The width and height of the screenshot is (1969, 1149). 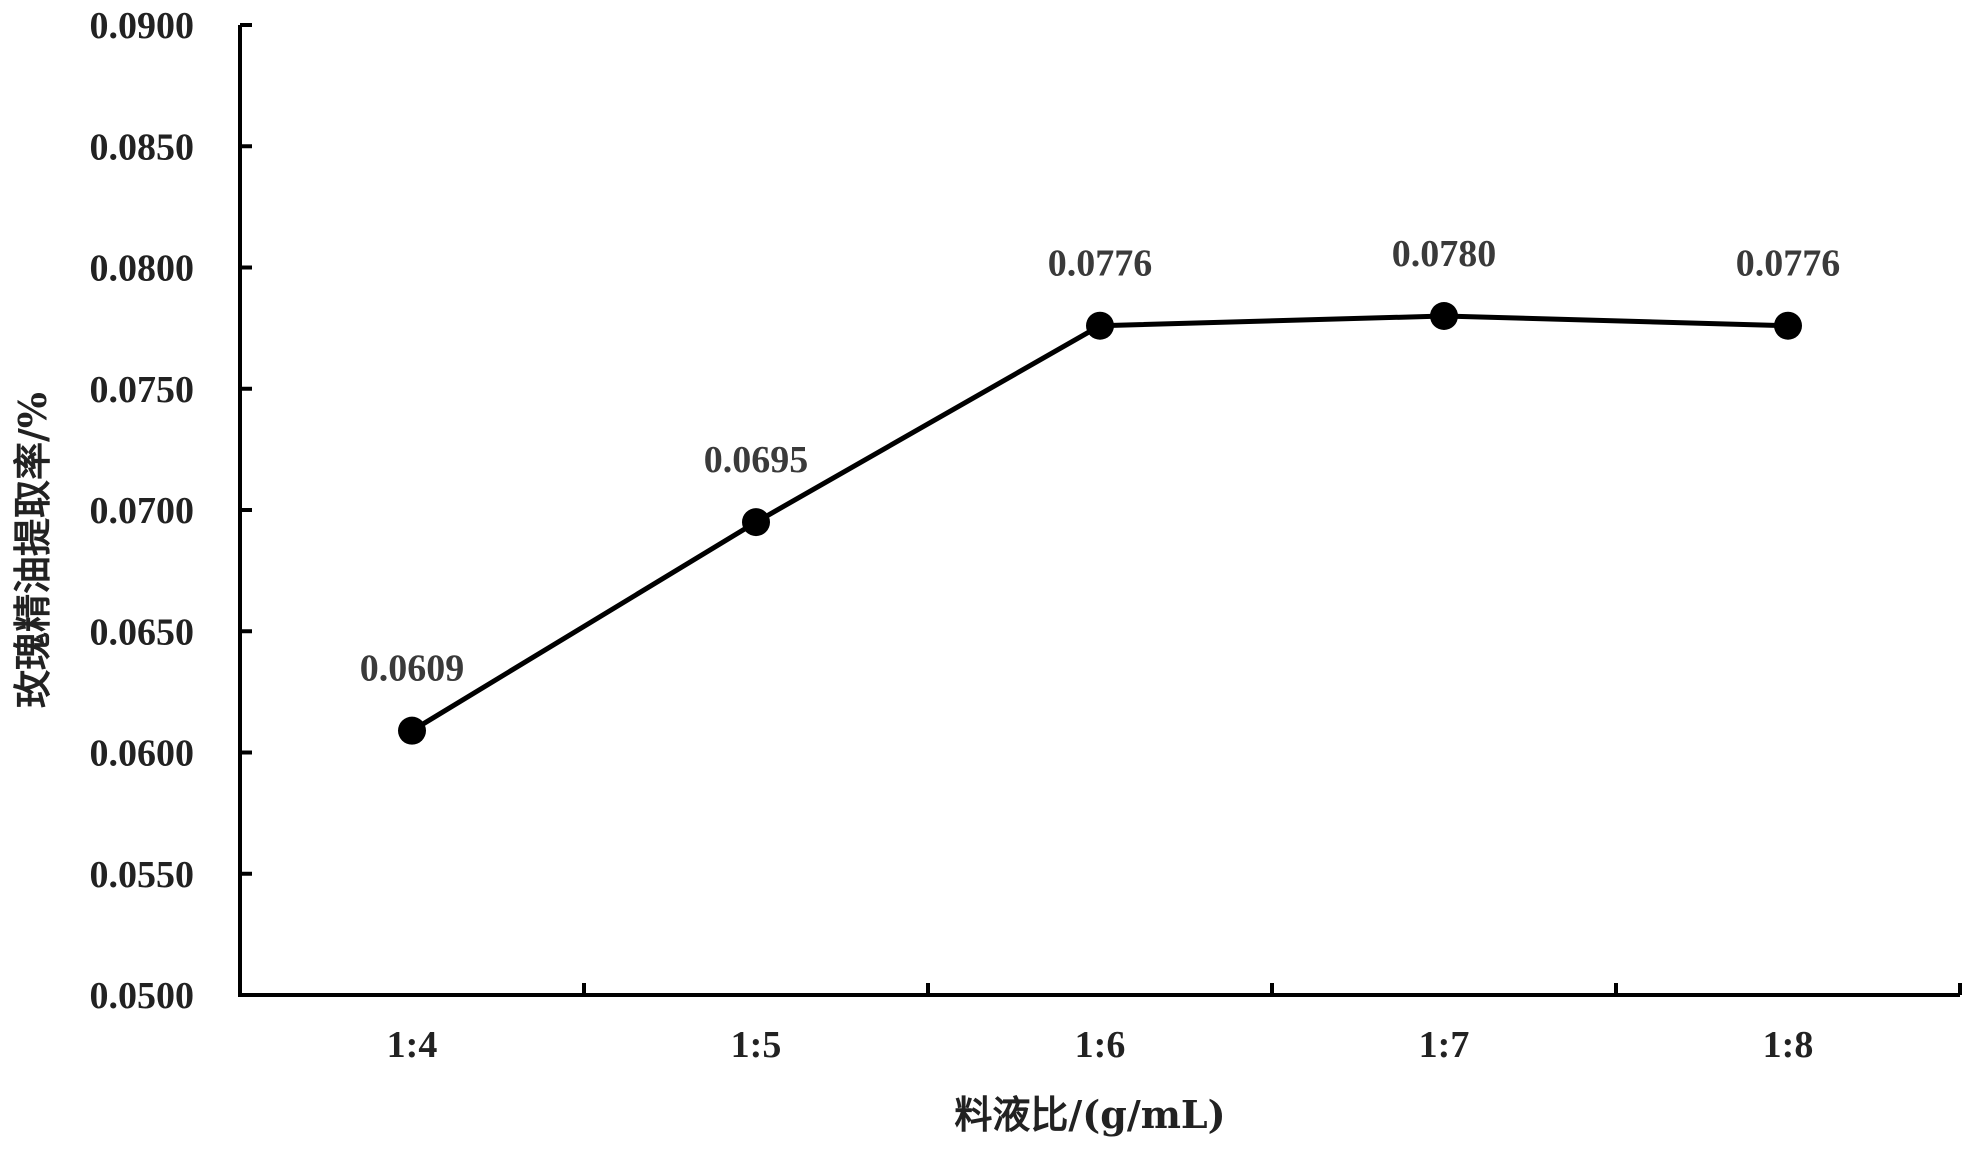 What do you see at coordinates (142, 147) in the screenshot?
I see `y-tick-label: 0.0850` at bounding box center [142, 147].